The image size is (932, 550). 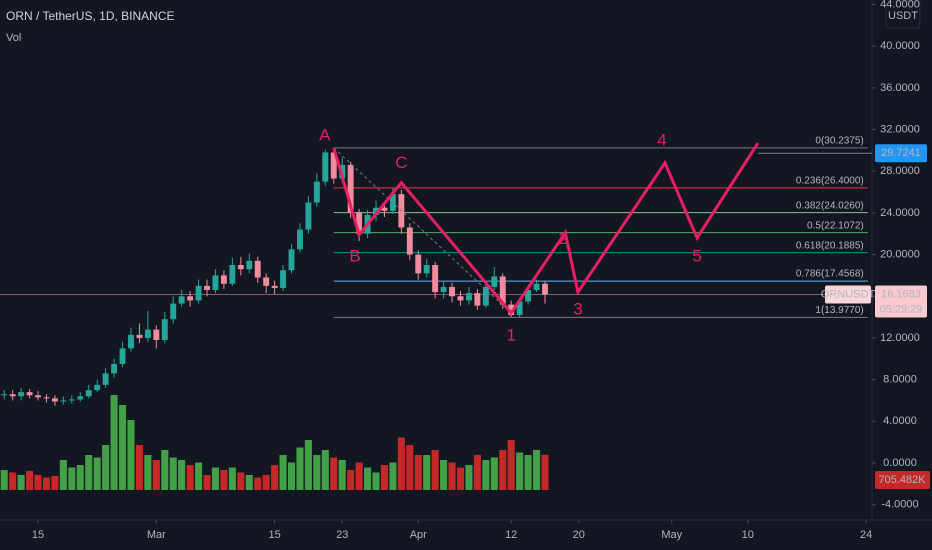 I want to click on x-tick-label: 23, so click(x=342, y=535).